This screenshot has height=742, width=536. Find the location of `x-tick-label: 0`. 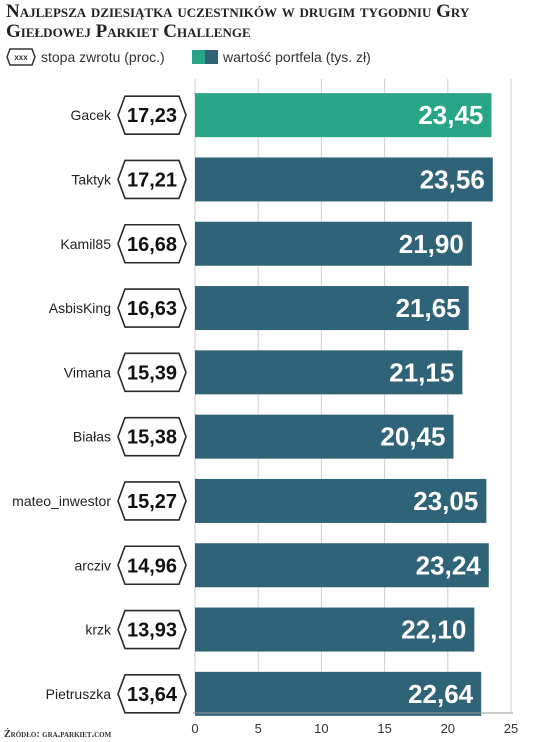

x-tick-label: 0 is located at coordinates (194, 728).